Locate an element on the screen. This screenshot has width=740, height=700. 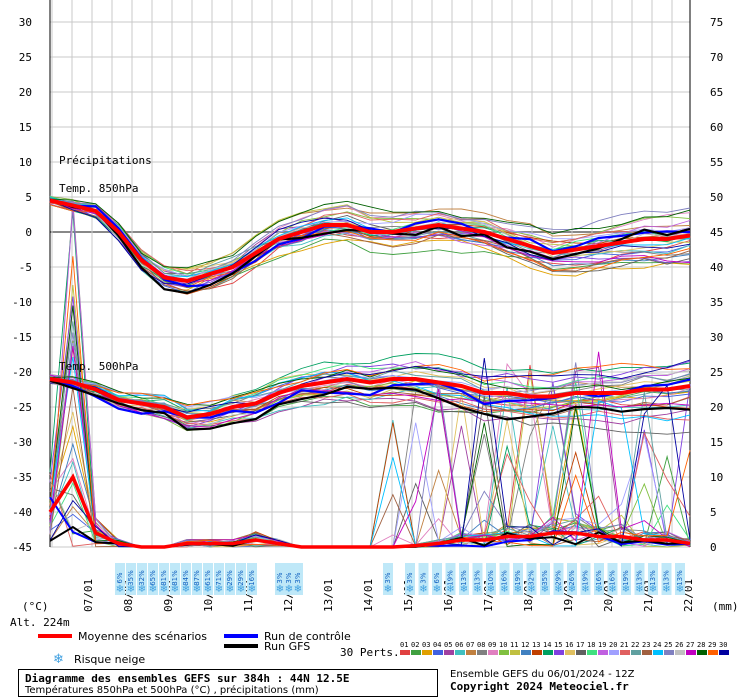
altitude-label: Alt. 224m is located at coordinates (40, 622).